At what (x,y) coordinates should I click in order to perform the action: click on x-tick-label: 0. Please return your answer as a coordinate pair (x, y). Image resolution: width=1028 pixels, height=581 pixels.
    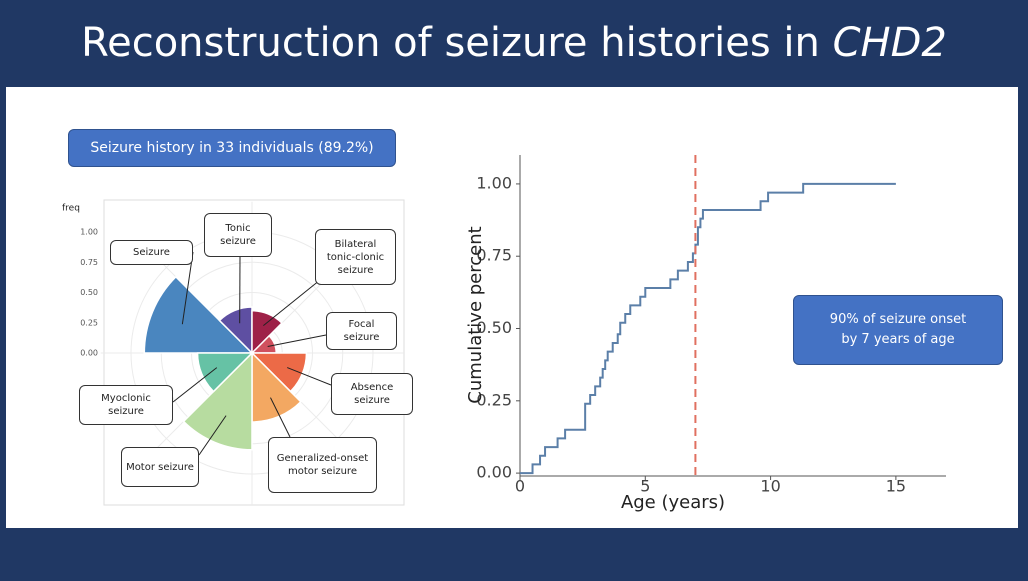
    Looking at the image, I should click on (520, 486).